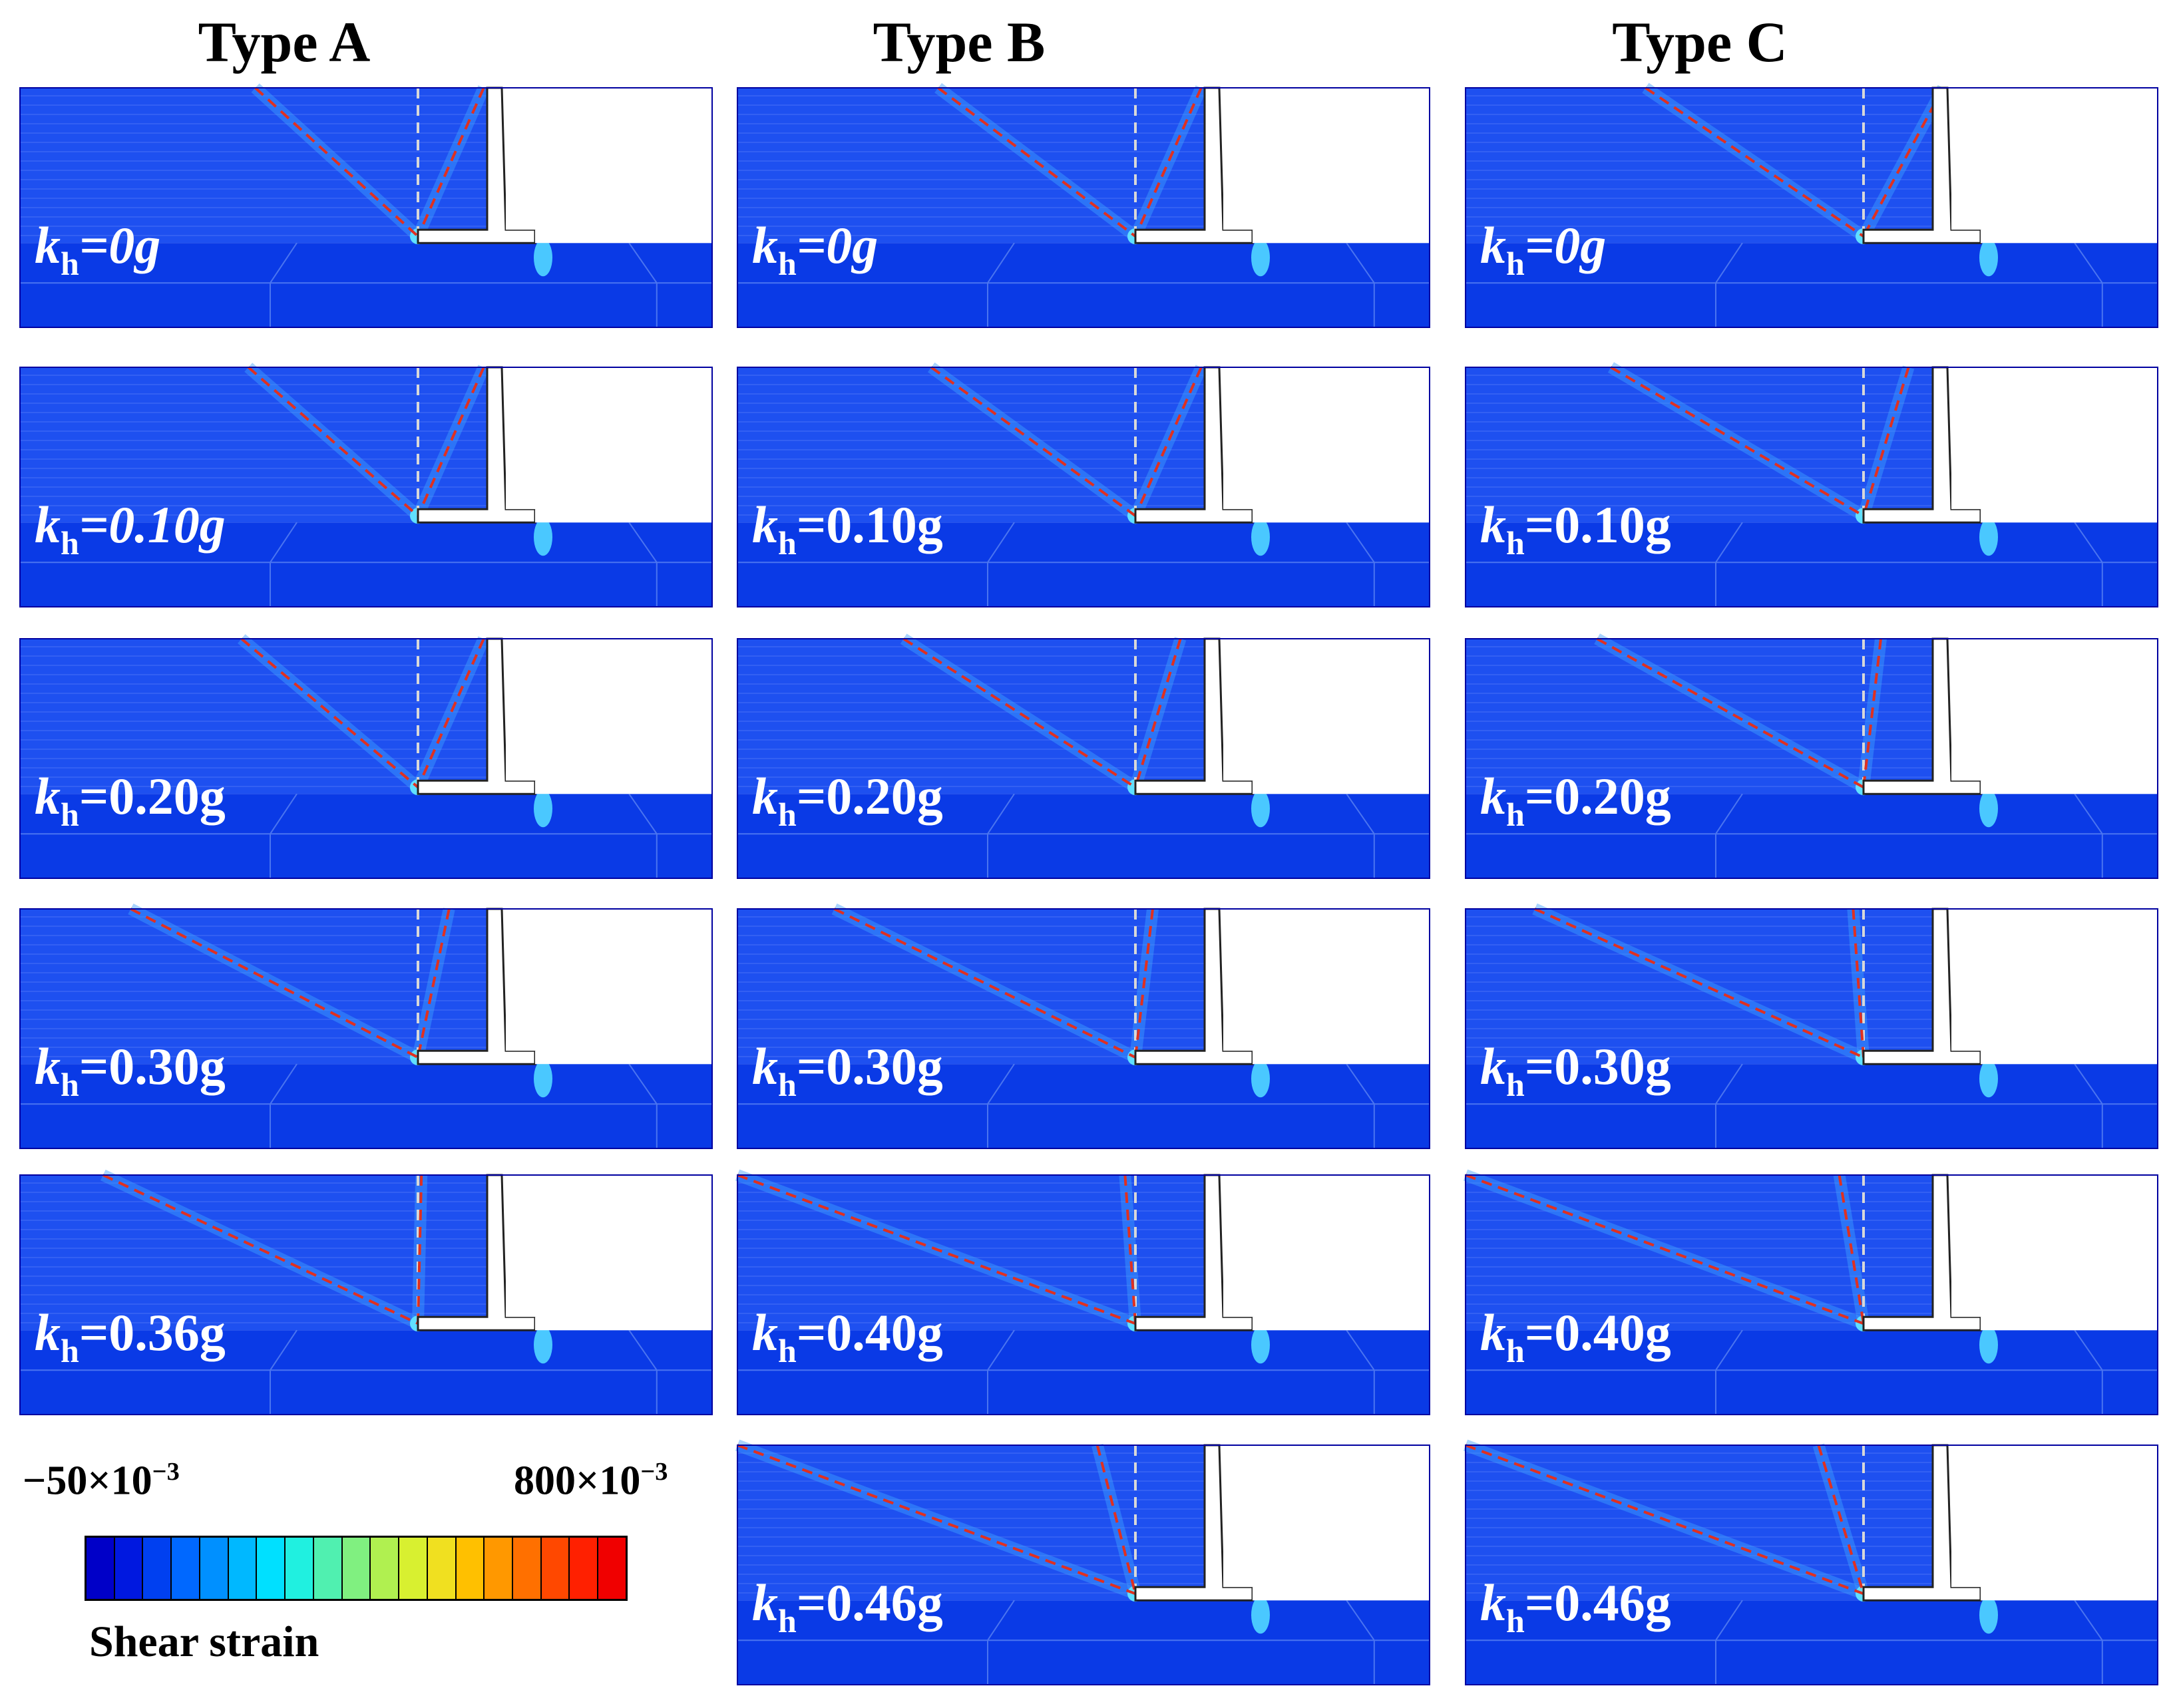 Image resolution: width=2171 pixels, height=1708 pixels. I want to click on column-title-type-b: Type B, so click(959, 42).